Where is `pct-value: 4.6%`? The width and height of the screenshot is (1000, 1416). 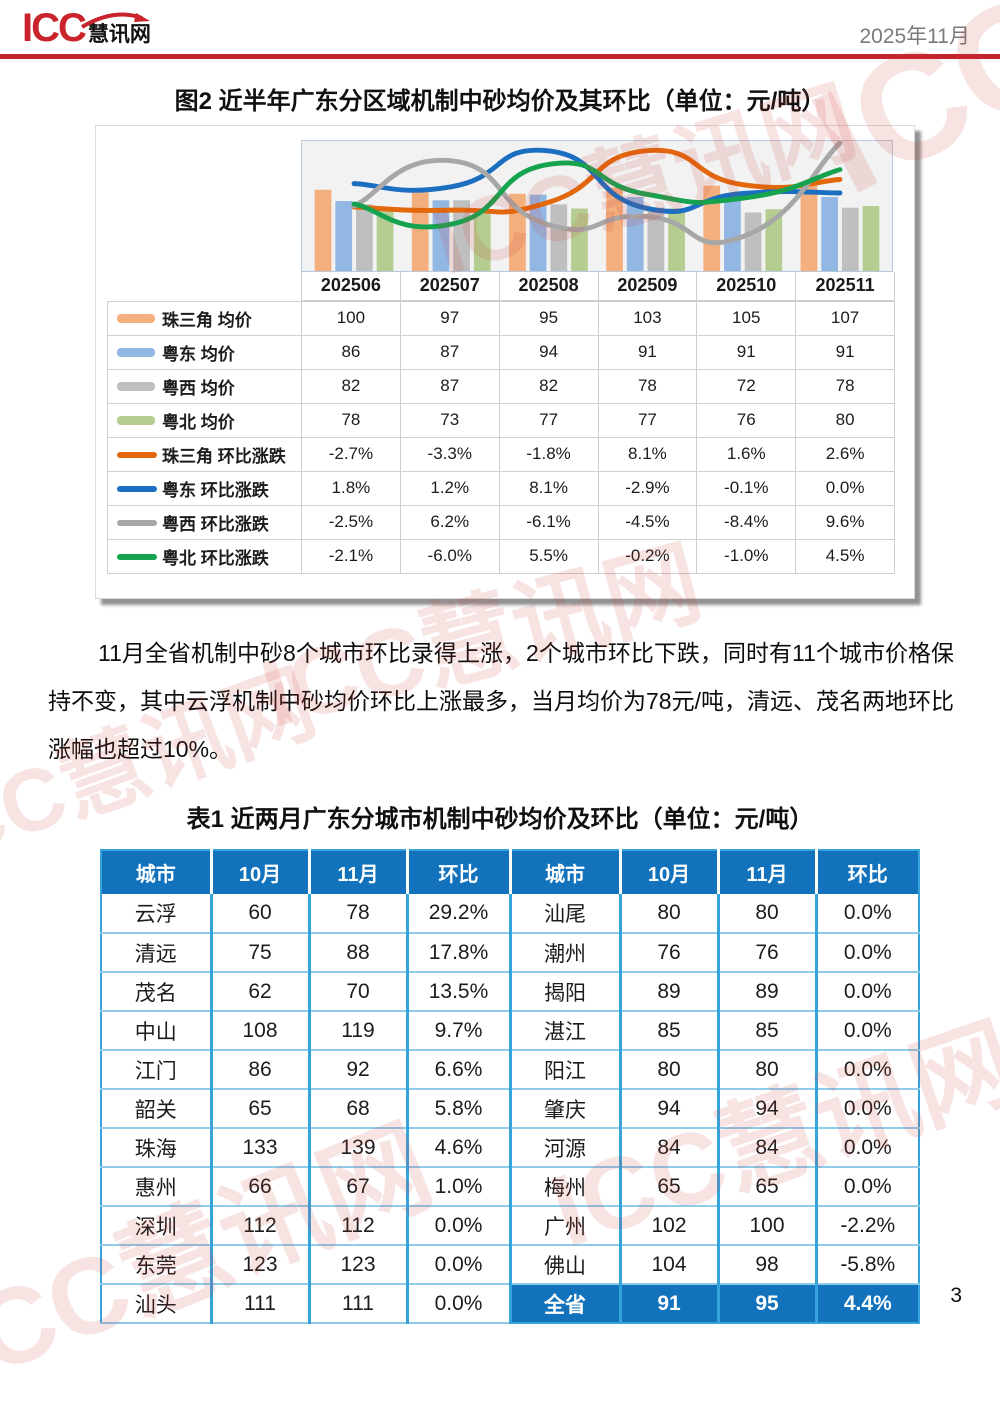
pct-value: 4.6% is located at coordinates (459, 1148).